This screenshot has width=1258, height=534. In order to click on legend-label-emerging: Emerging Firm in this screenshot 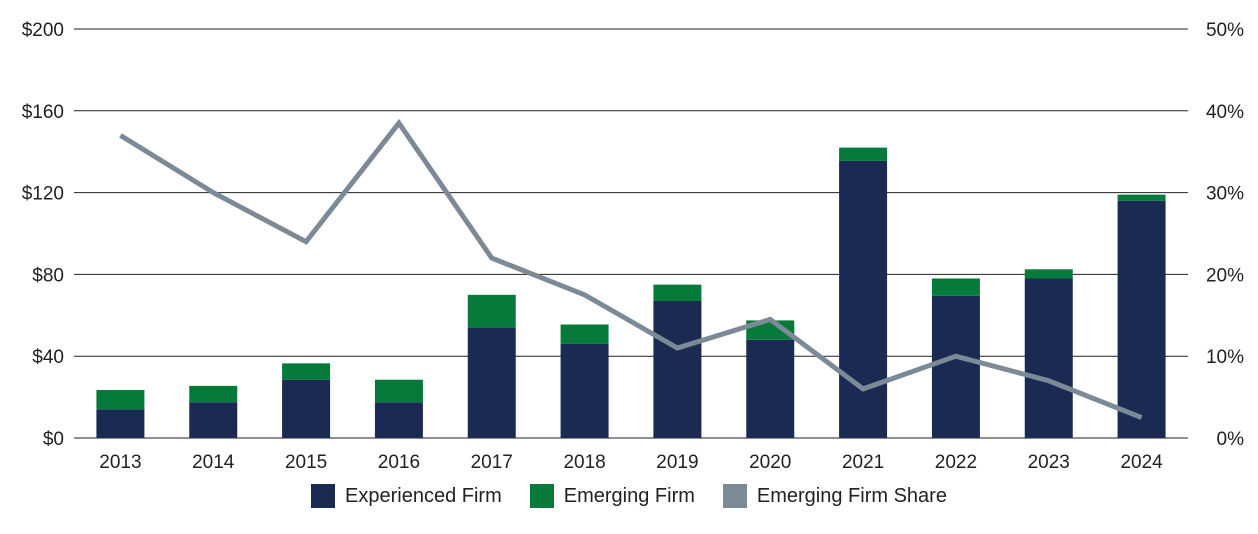, I will do `click(629, 495)`.